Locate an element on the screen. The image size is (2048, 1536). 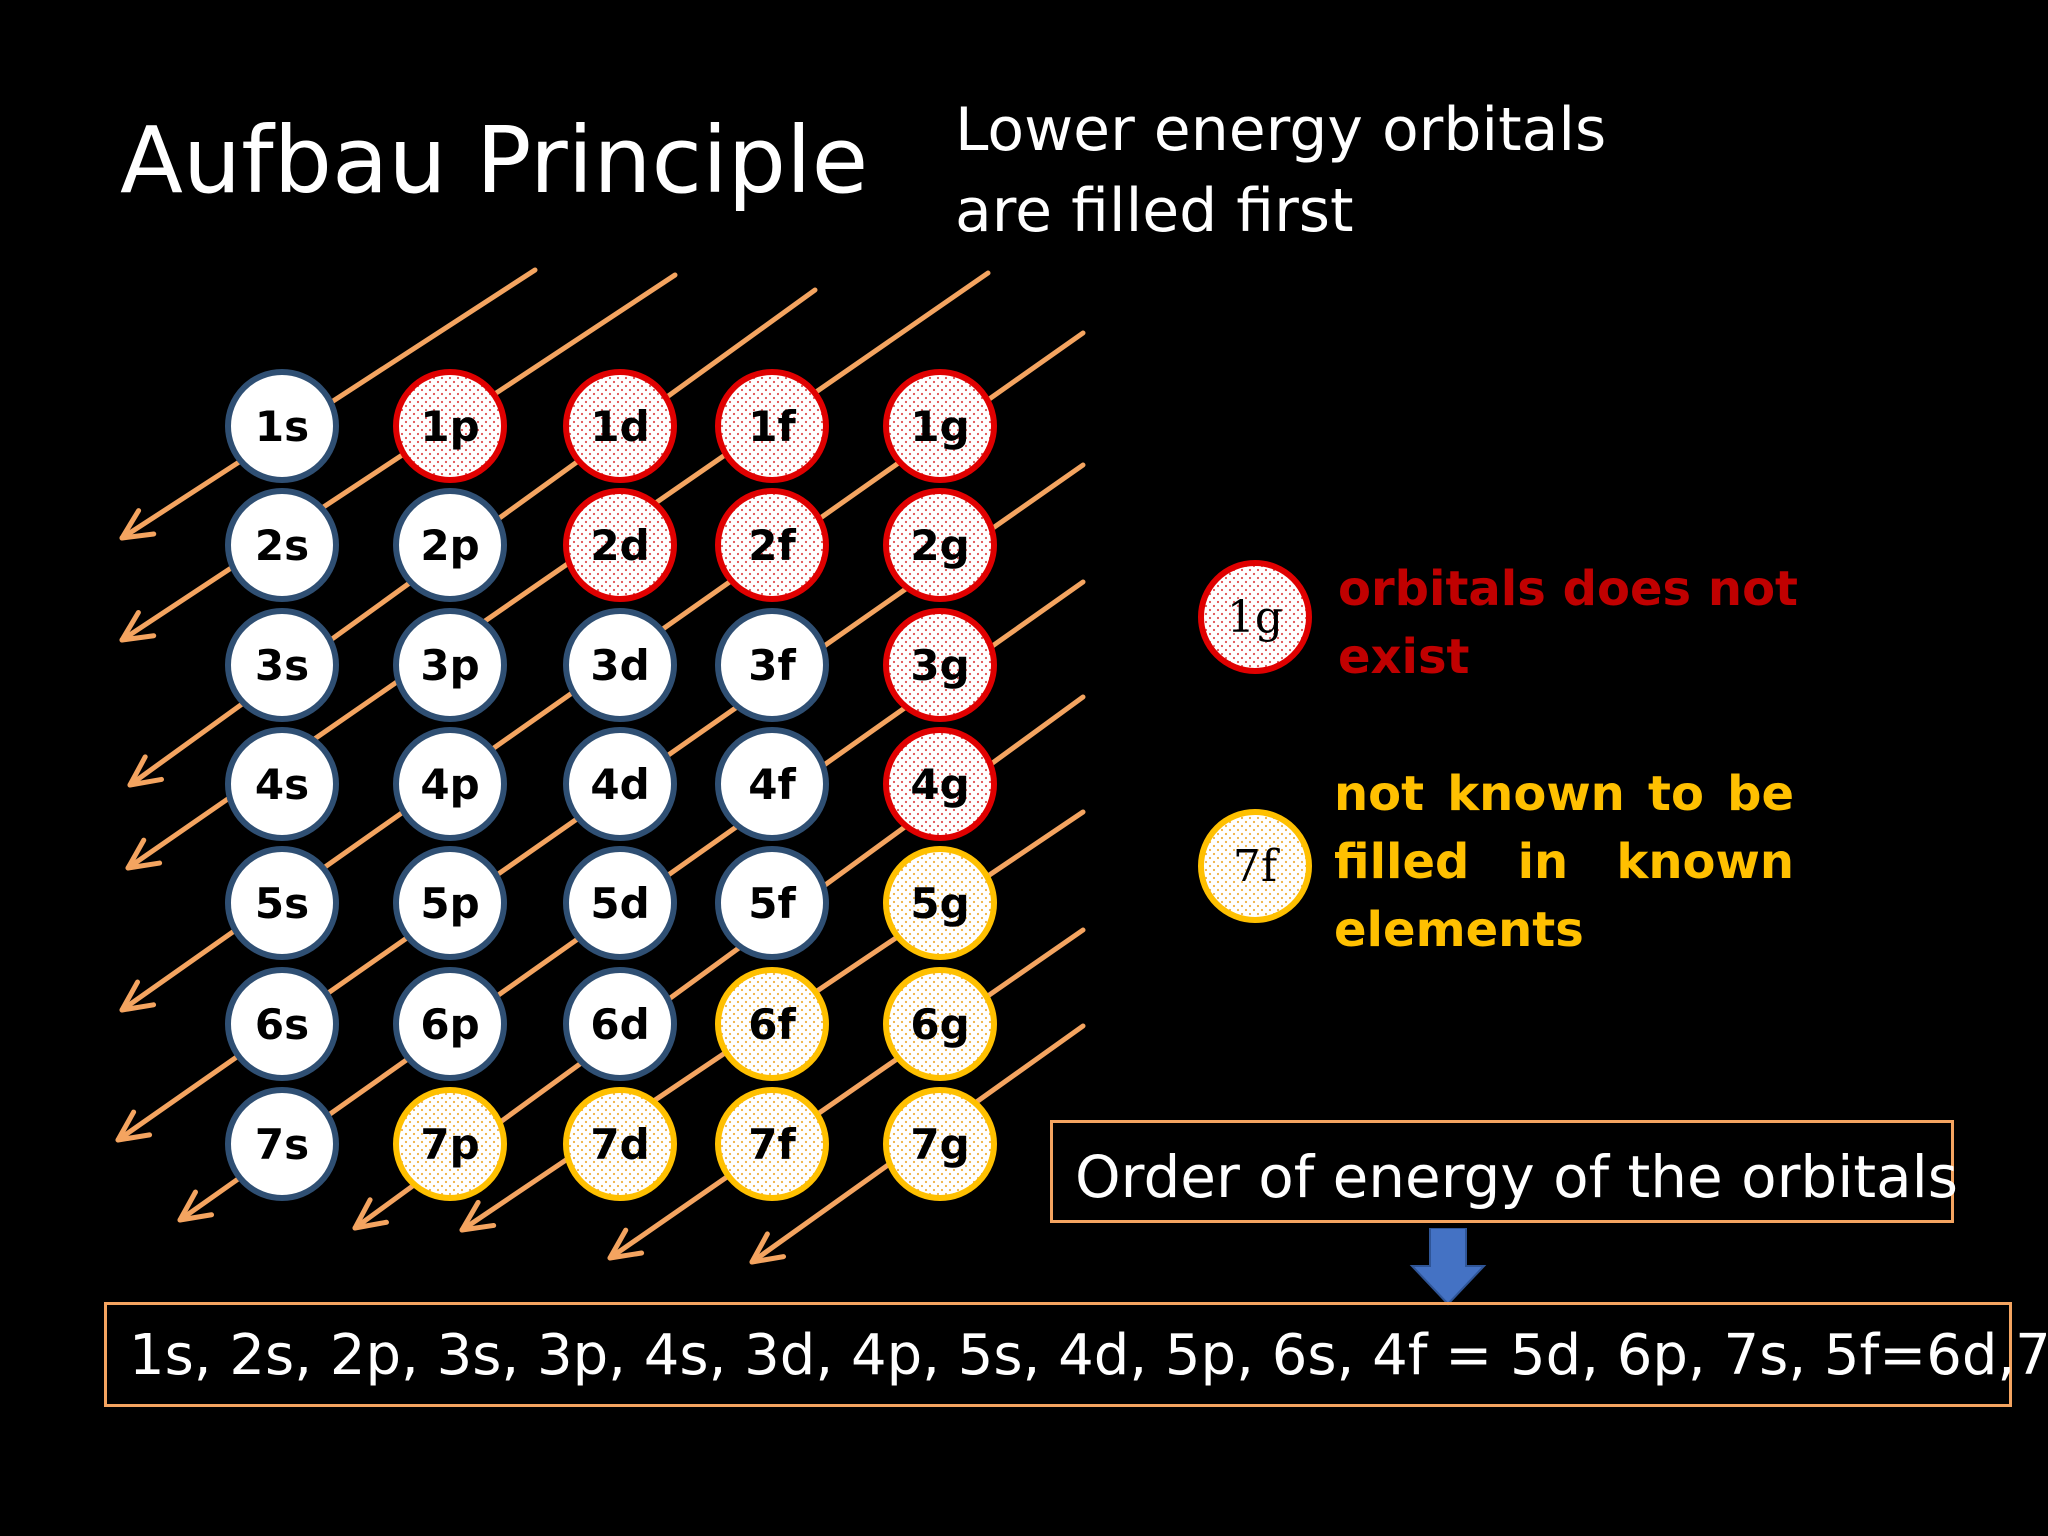
orbital-7p: 7p is located at coordinates (450, 1144).